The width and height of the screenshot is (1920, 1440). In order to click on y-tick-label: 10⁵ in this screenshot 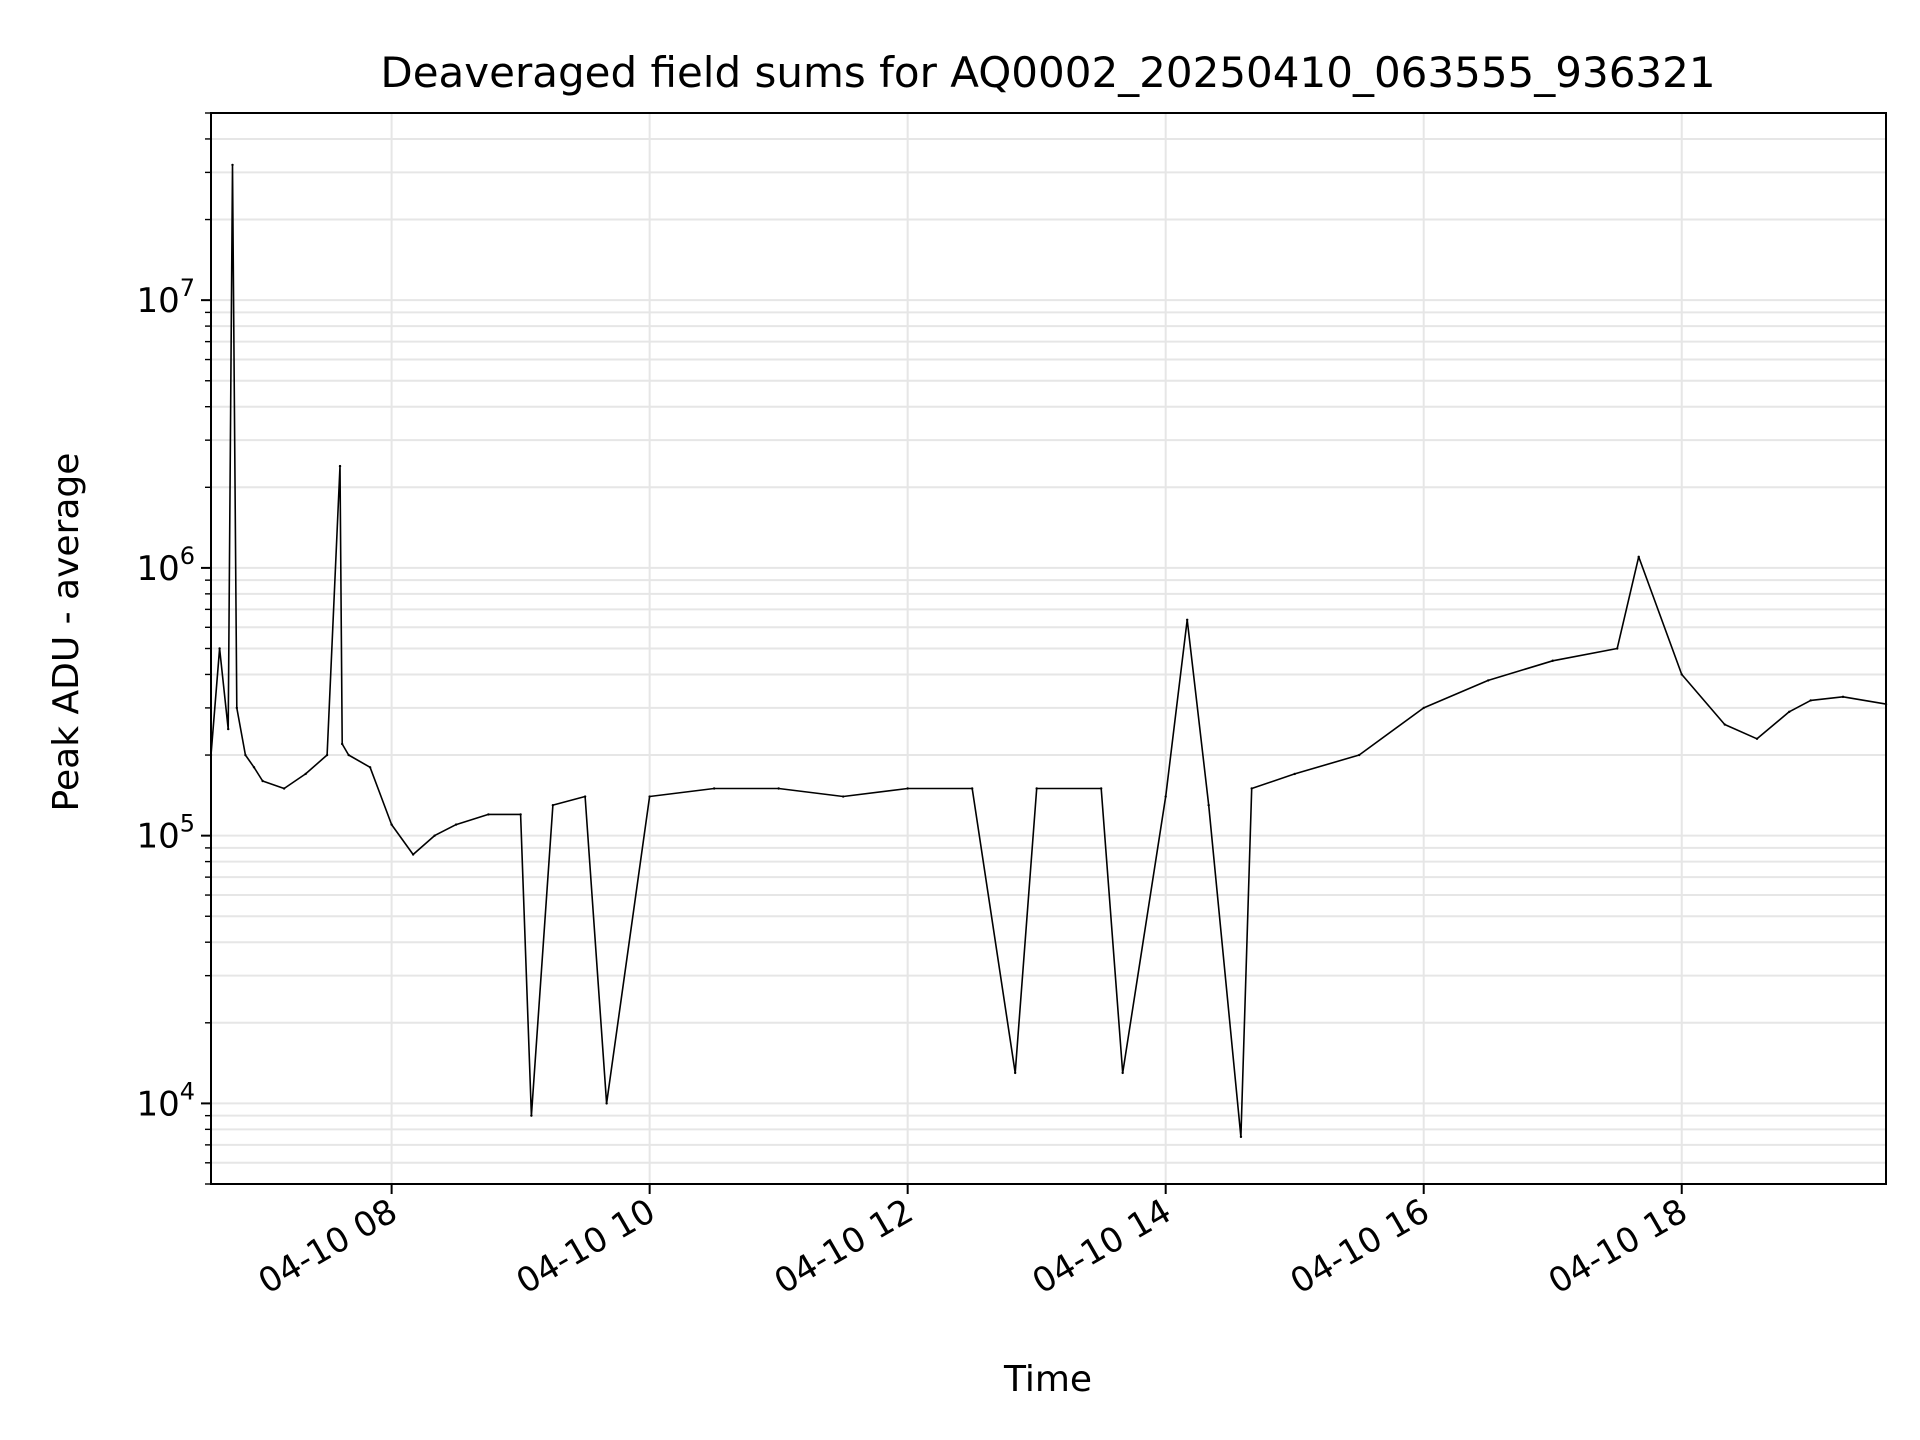, I will do `click(165, 833)`.